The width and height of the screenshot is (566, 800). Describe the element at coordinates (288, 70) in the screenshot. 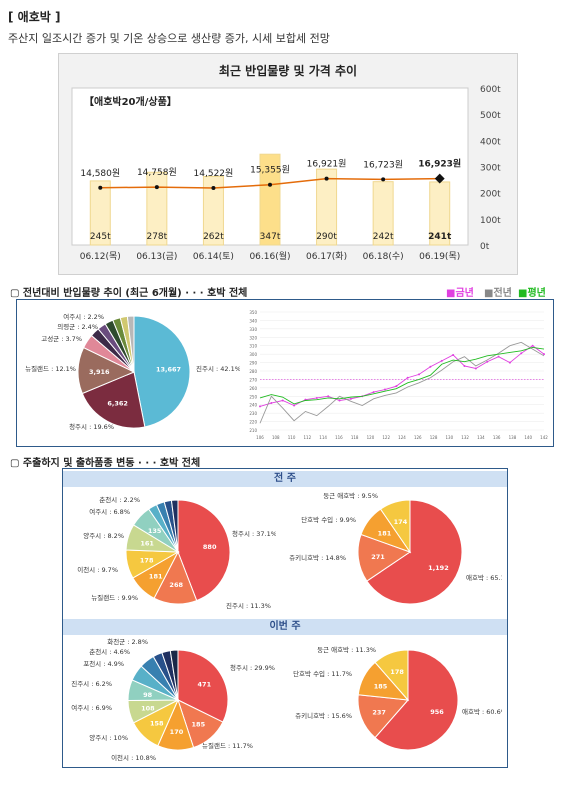

I see `chart-title: 최근 반입물량 및 가격 추이` at that location.